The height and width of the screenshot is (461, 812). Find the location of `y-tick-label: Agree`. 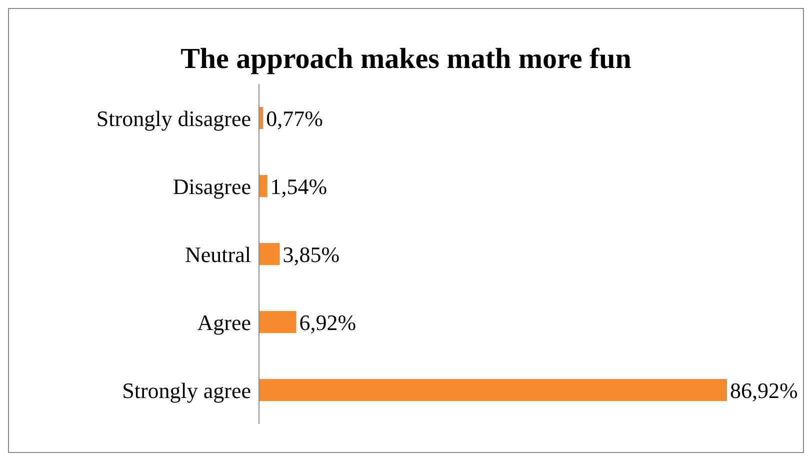

y-tick-label: Agree is located at coordinates (224, 322).